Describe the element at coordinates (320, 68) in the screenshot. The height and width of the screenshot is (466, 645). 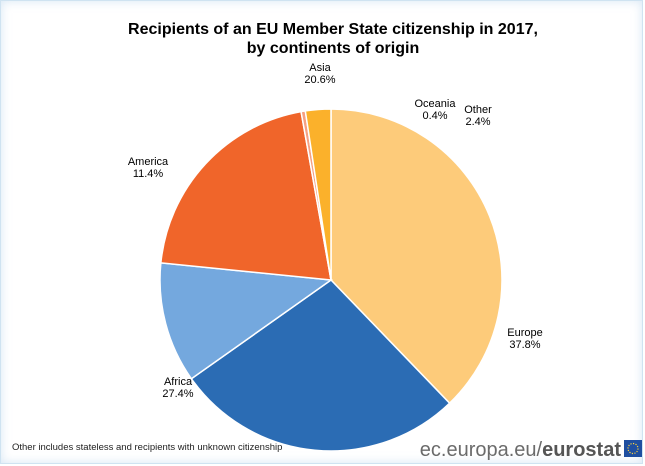
I see `slice-label-asia: Asia` at that location.